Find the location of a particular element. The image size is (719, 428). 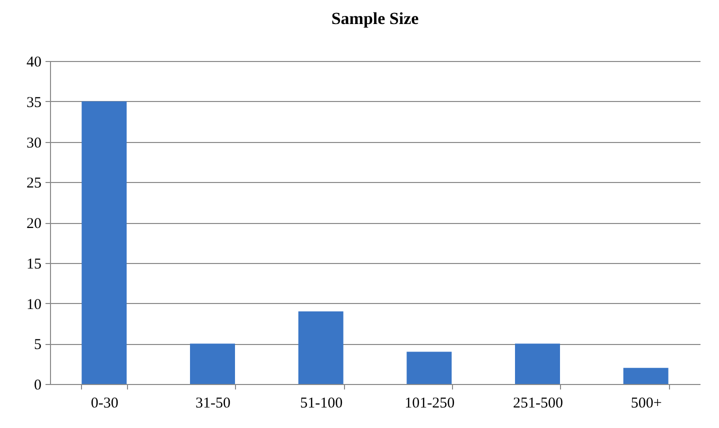

y-tick-label: 30 is located at coordinates (34, 143).